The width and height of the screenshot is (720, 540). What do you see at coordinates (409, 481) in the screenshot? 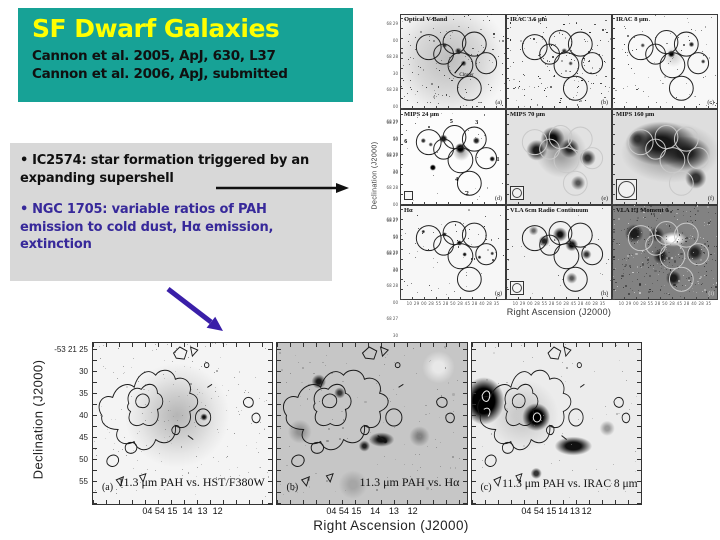
I see `panel-caption: 11.3 μm PAH vs. Hα` at bounding box center [409, 481].